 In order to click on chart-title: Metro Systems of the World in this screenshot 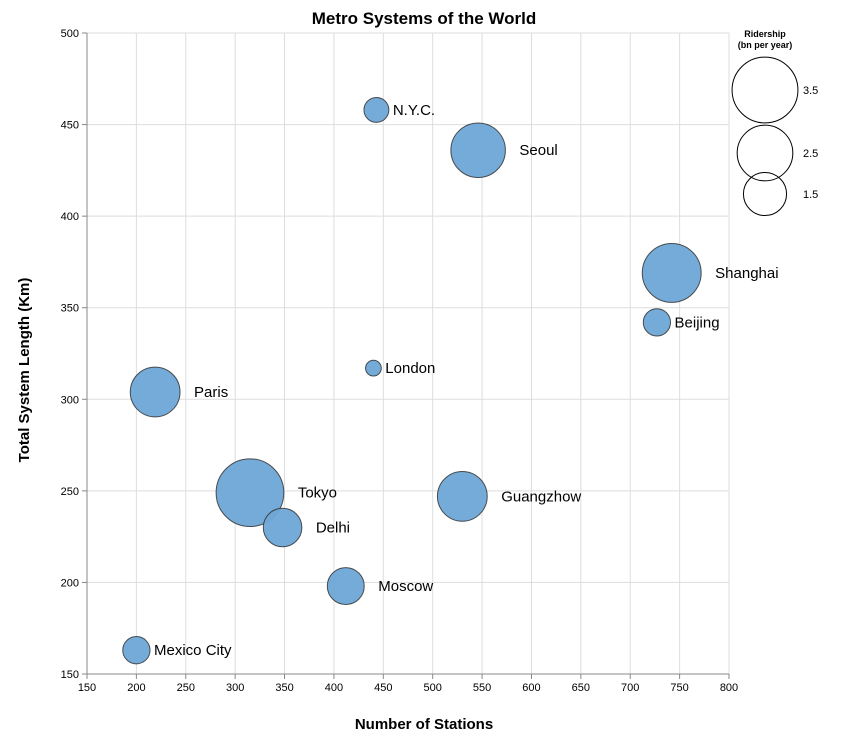, I will do `click(424, 18)`.